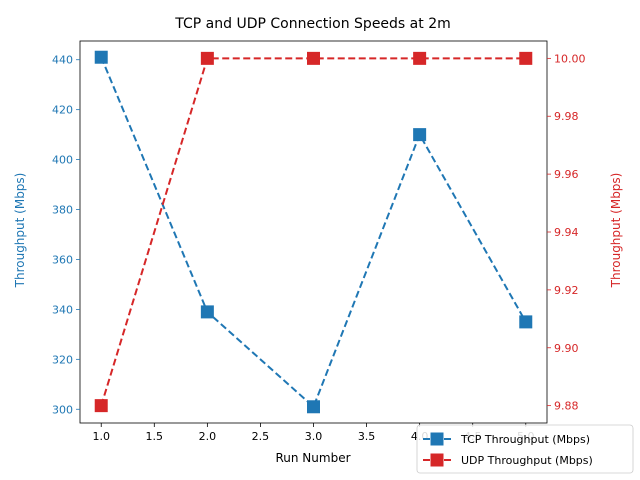 The height and width of the screenshot is (480, 640). What do you see at coordinates (566, 232) in the screenshot?
I see `y-right-tick-label: 9.94` at bounding box center [566, 232].